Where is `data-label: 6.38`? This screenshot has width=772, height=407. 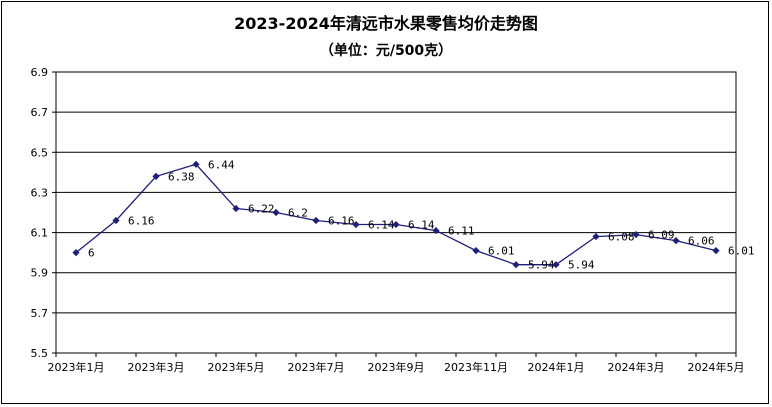 data-label: 6.38 is located at coordinates (181, 176).